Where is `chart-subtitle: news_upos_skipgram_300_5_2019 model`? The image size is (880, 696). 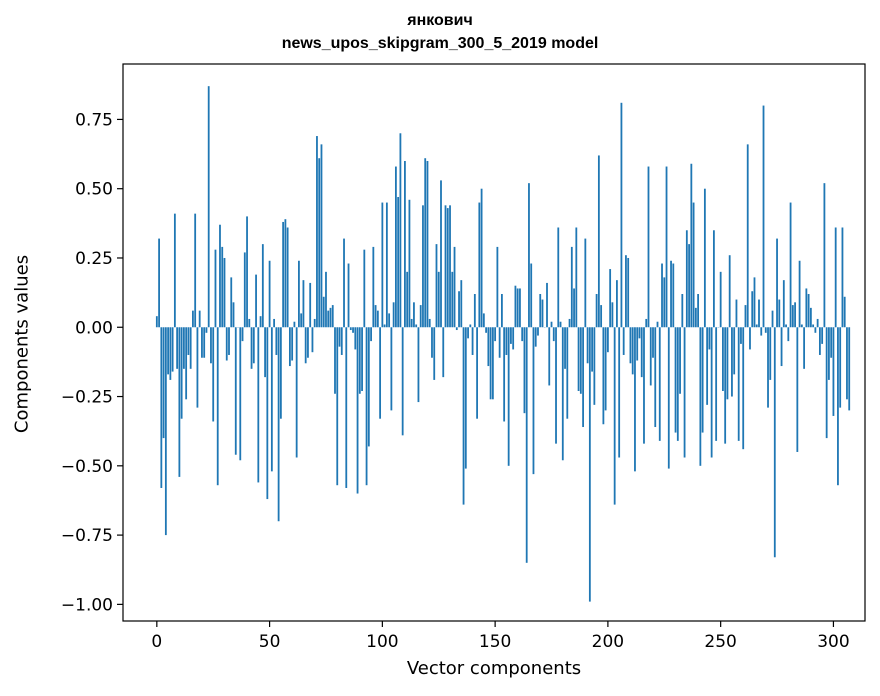
chart-subtitle: news_upos_skipgram_300_5_2019 model is located at coordinates (440, 43).